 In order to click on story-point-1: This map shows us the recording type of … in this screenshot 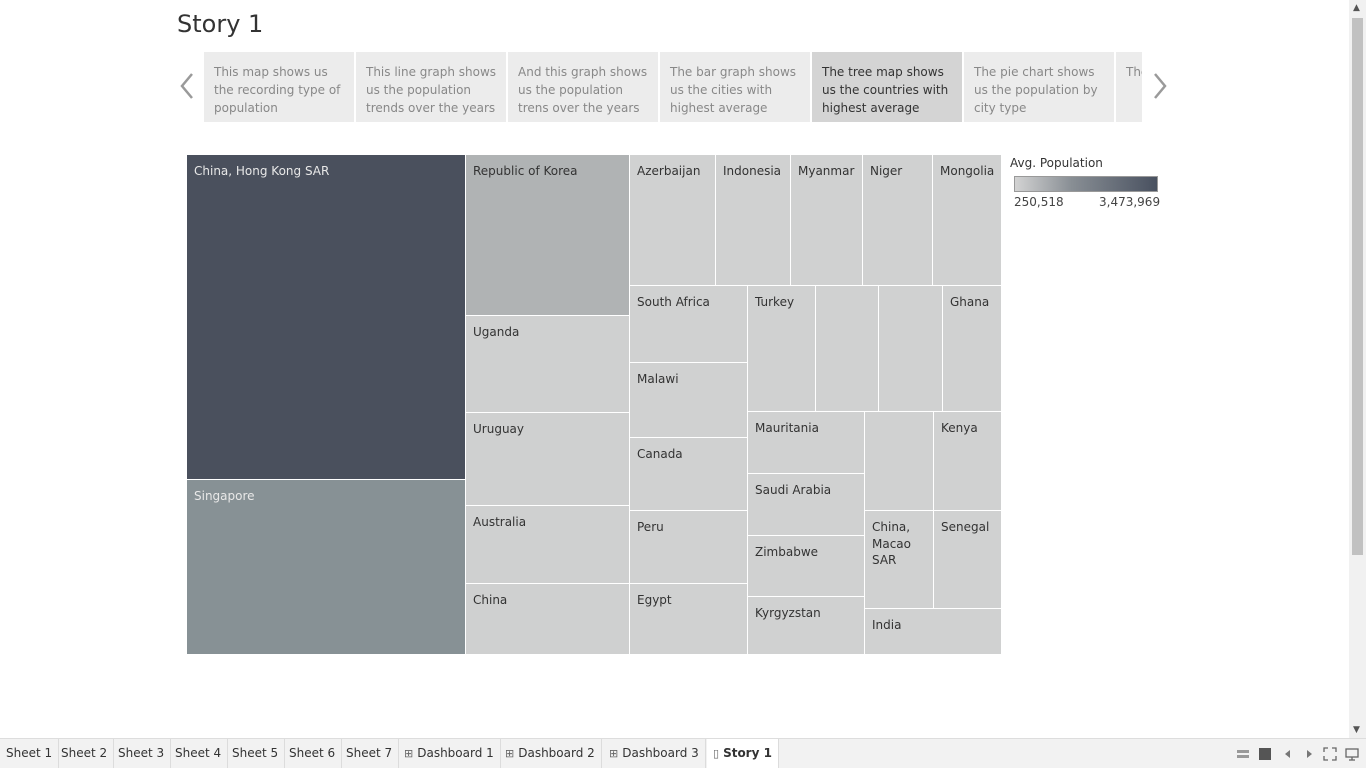, I will do `click(279, 87)`.